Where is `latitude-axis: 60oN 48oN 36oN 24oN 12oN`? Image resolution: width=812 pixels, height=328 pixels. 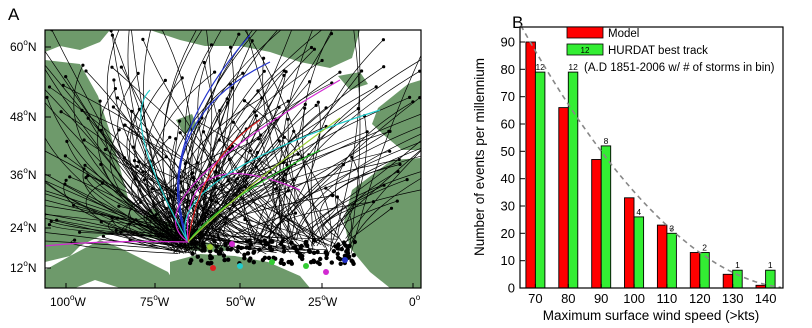 latitude-axis: 60oN 48oN 36oN 24oN 12oN is located at coordinates (30, 156).